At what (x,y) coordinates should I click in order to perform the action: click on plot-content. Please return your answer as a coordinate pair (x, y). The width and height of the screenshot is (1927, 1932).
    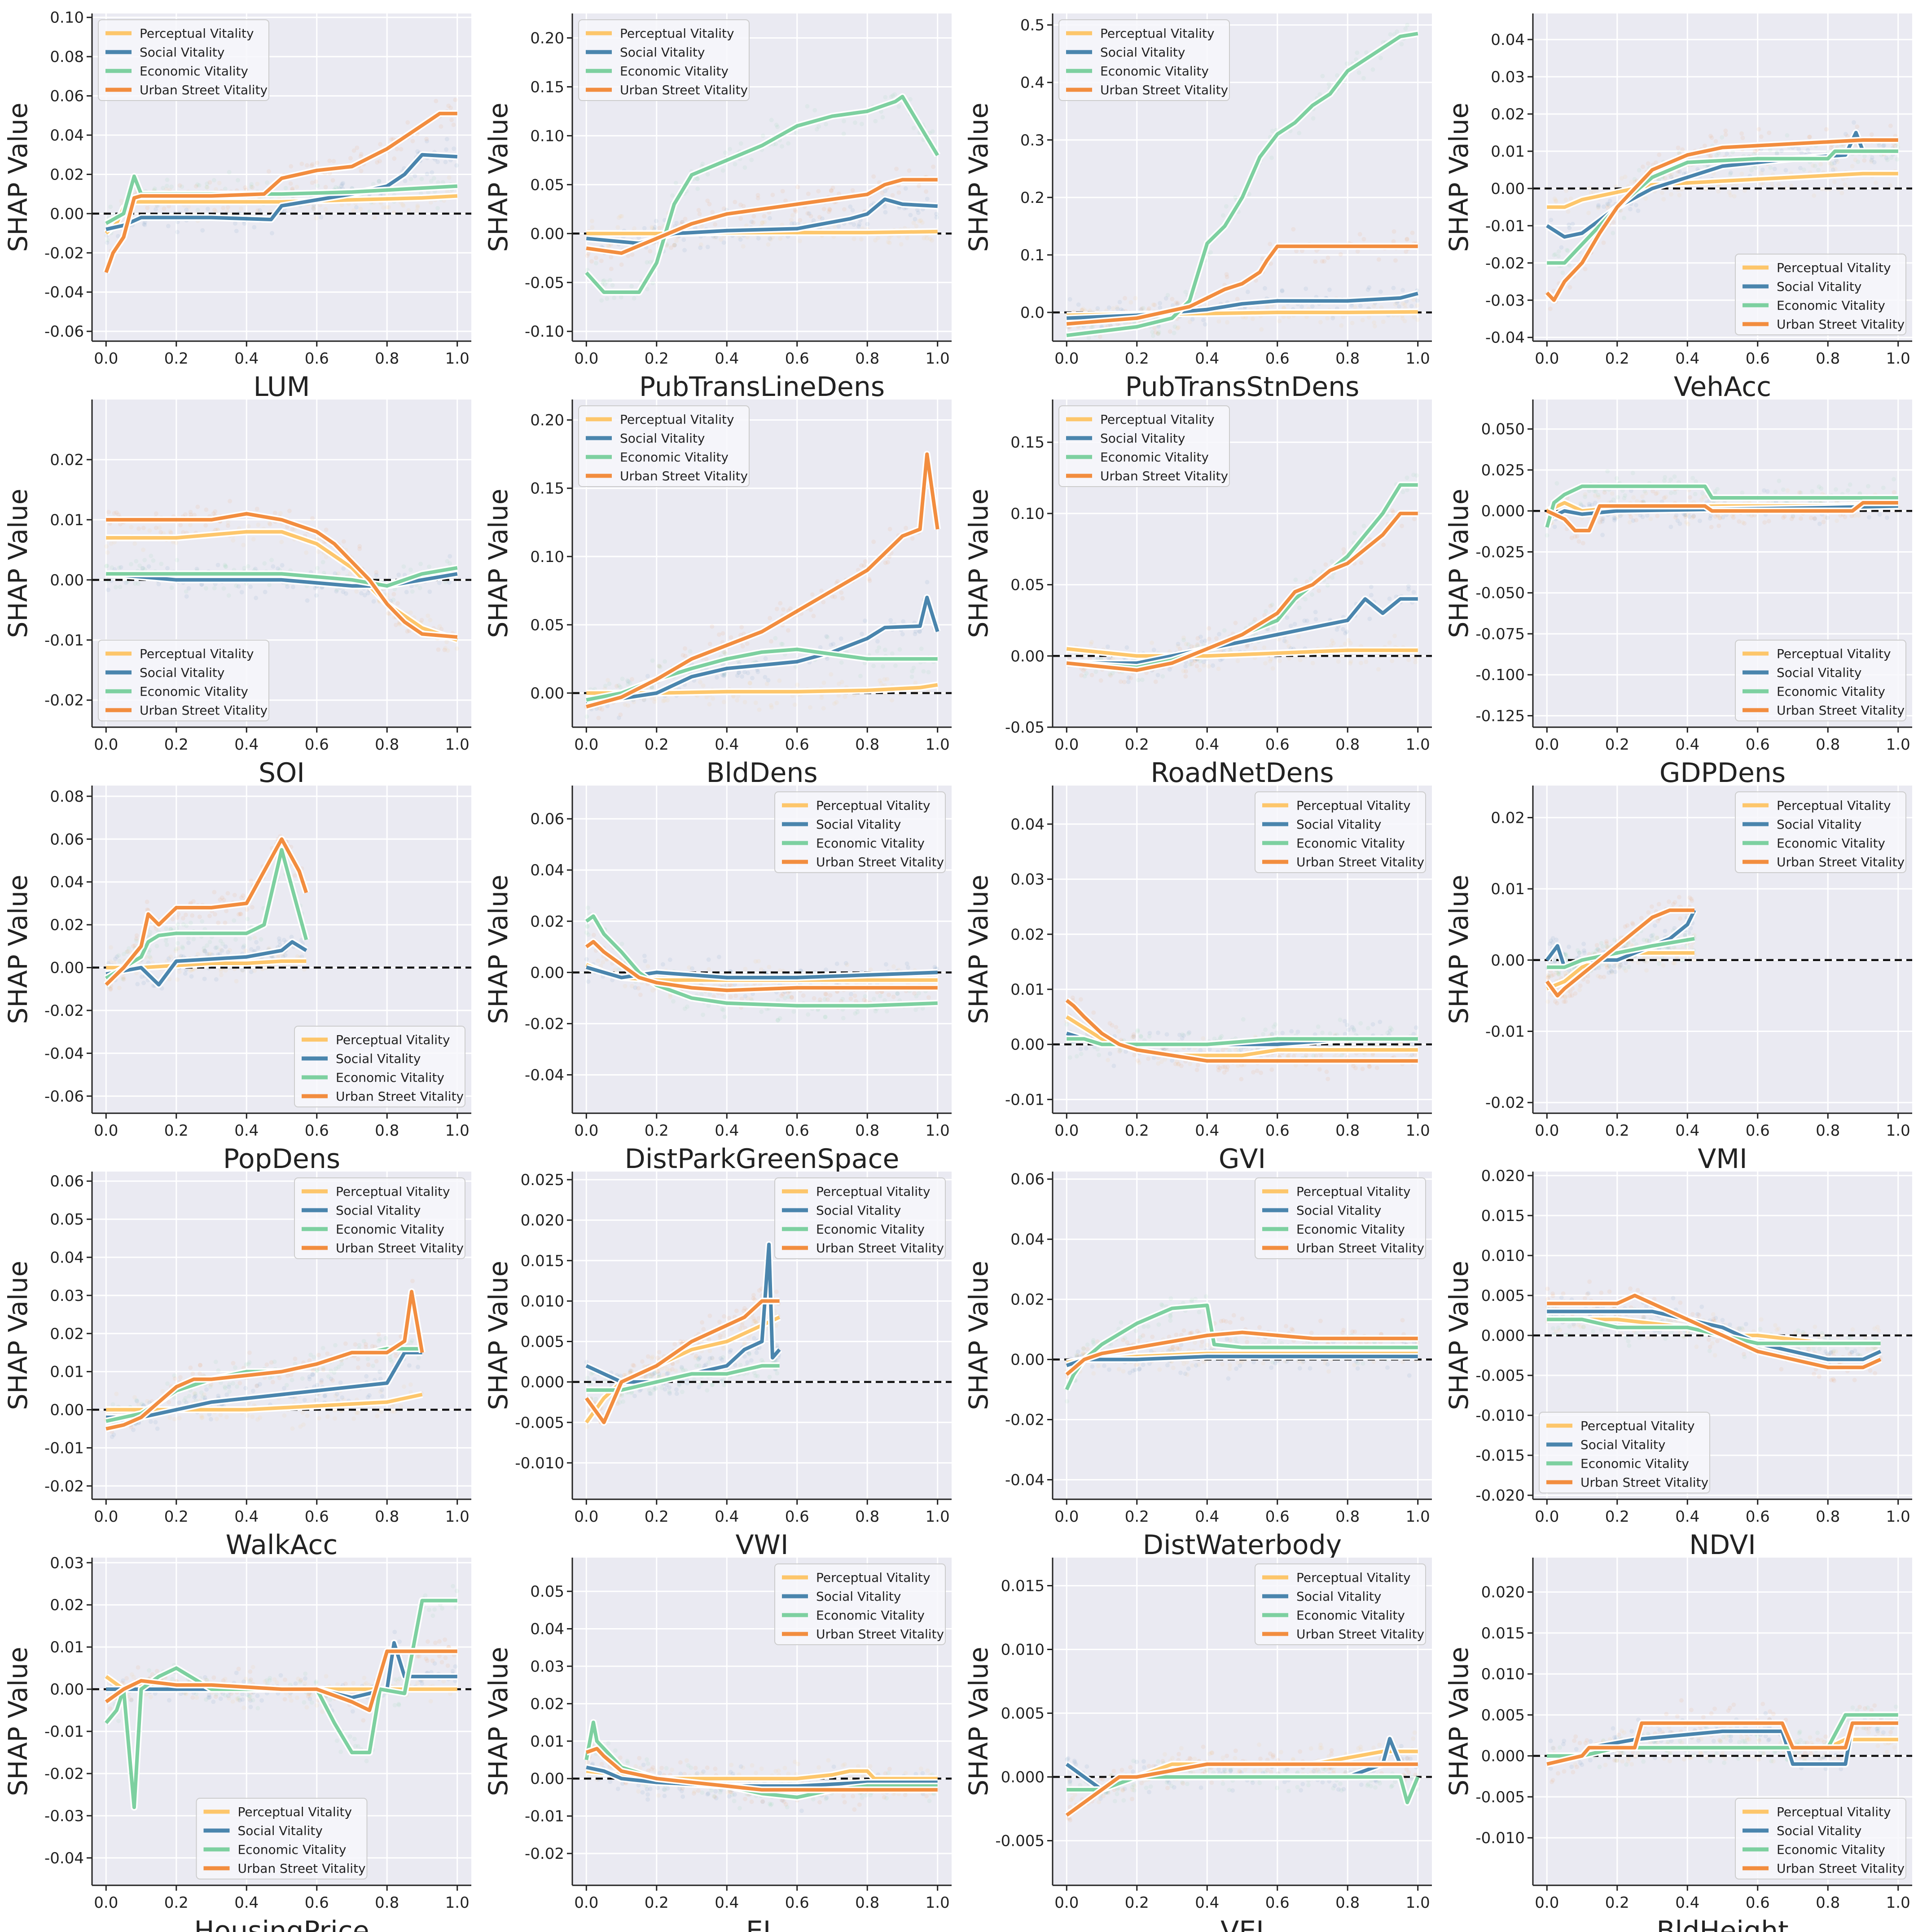
    Looking at the image, I should click on (762, 585).